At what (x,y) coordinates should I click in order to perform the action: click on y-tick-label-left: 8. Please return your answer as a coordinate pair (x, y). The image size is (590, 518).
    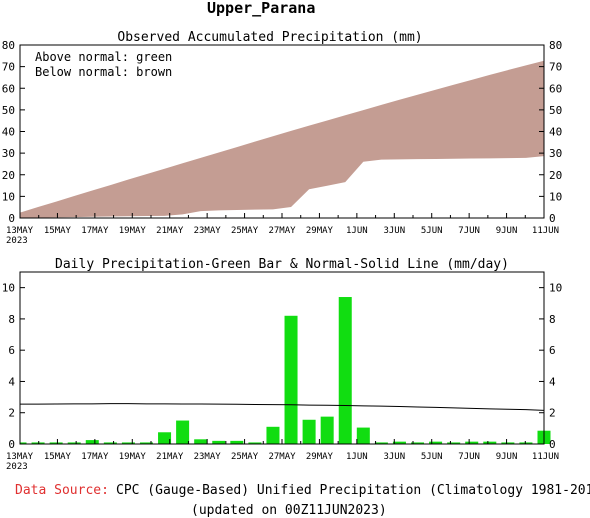
    Looking at the image, I should click on (11, 319).